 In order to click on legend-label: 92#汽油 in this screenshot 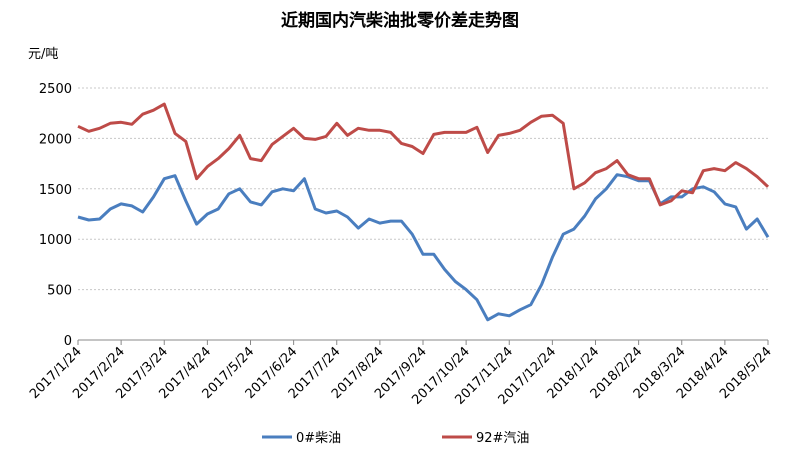, I will do `click(502, 438)`.